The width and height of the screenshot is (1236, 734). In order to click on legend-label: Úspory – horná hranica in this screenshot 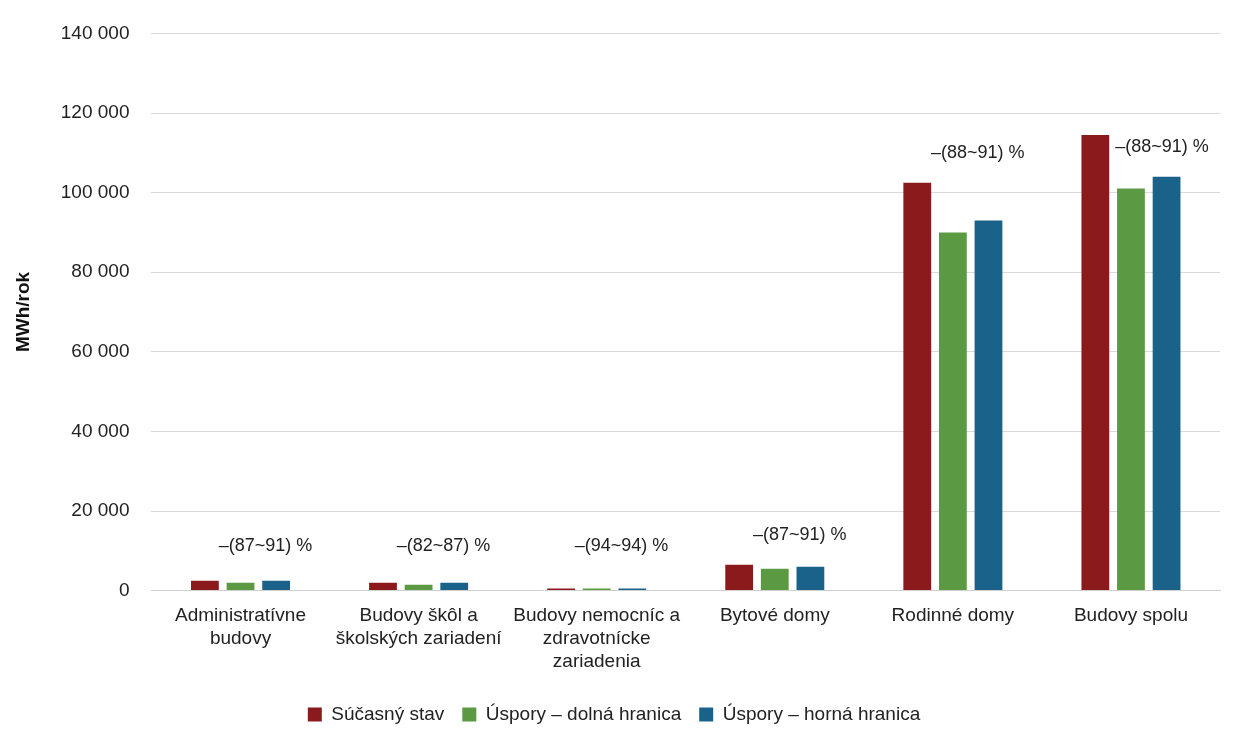, I will do `click(821, 713)`.